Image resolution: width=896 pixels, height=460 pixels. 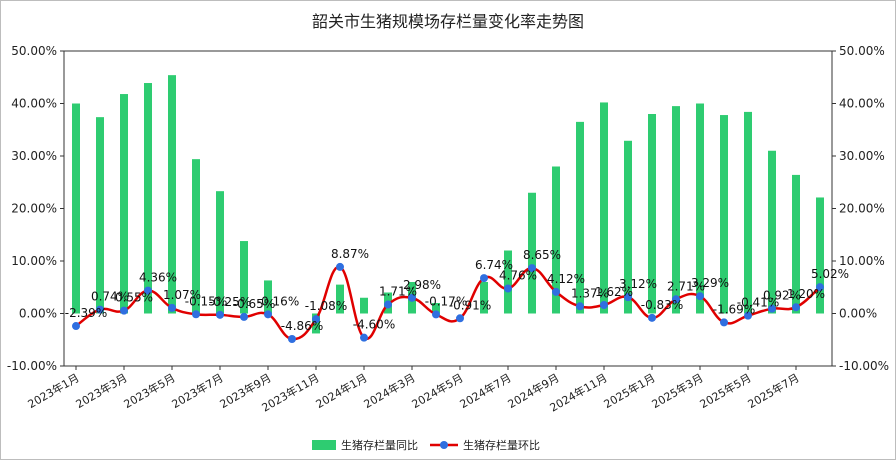 I want to click on y-tick-label-left: 0.00%, so click(x=38, y=314).